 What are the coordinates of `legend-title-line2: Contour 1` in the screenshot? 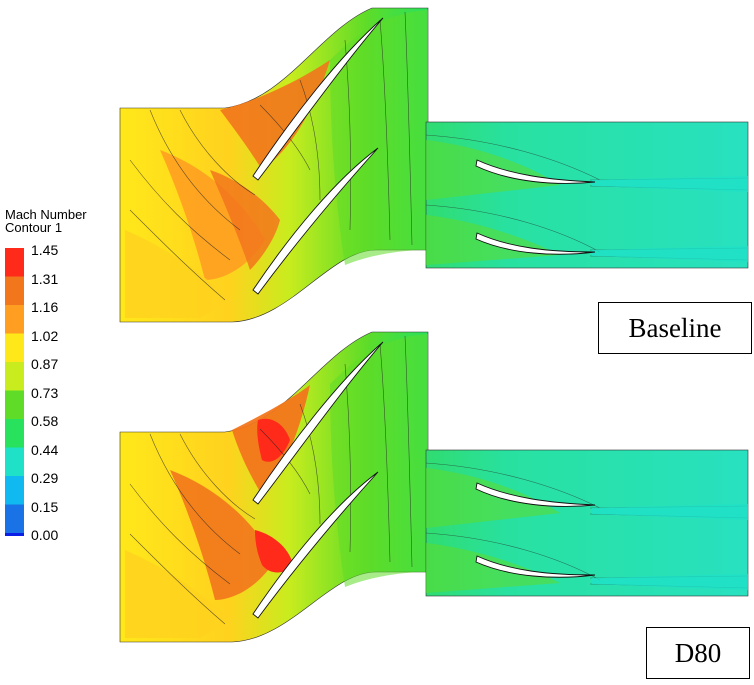 It's located at (34, 227).